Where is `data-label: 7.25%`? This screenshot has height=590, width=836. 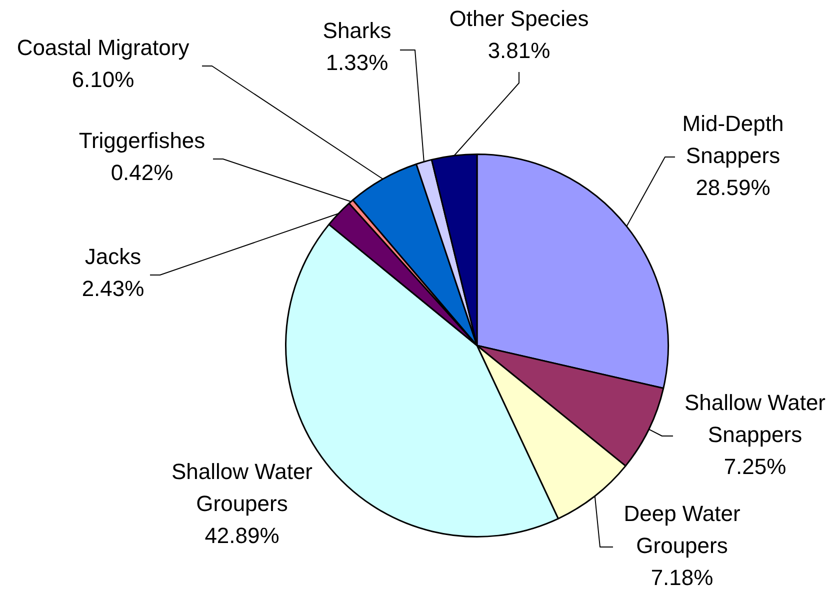 data-label: 7.25% is located at coordinates (755, 467).